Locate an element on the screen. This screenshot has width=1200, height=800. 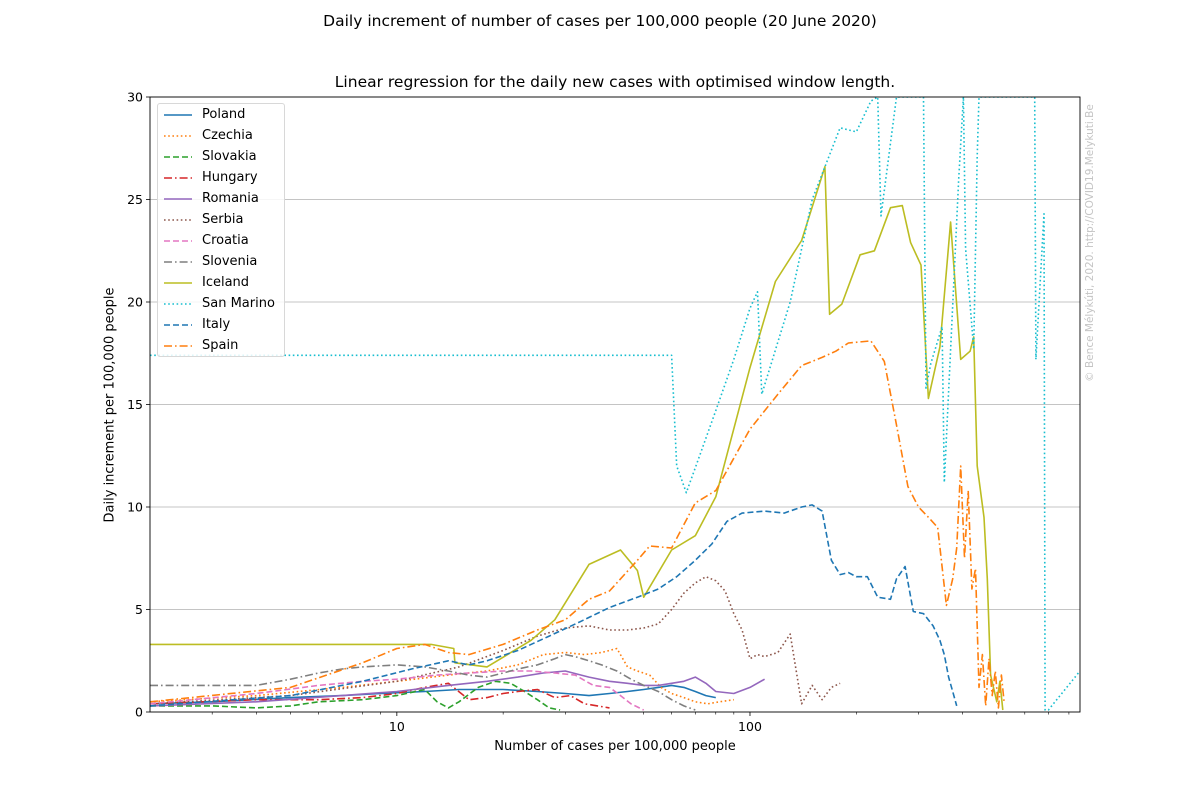
x-axis-label: Number of cases per 100,000 people is located at coordinates (615, 746).